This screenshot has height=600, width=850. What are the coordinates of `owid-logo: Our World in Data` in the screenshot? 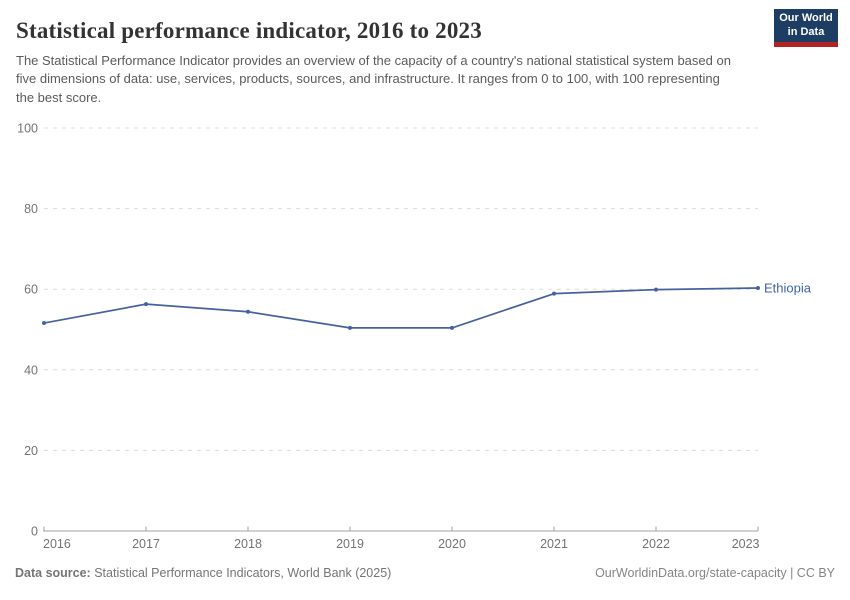 It's located at (806, 28).